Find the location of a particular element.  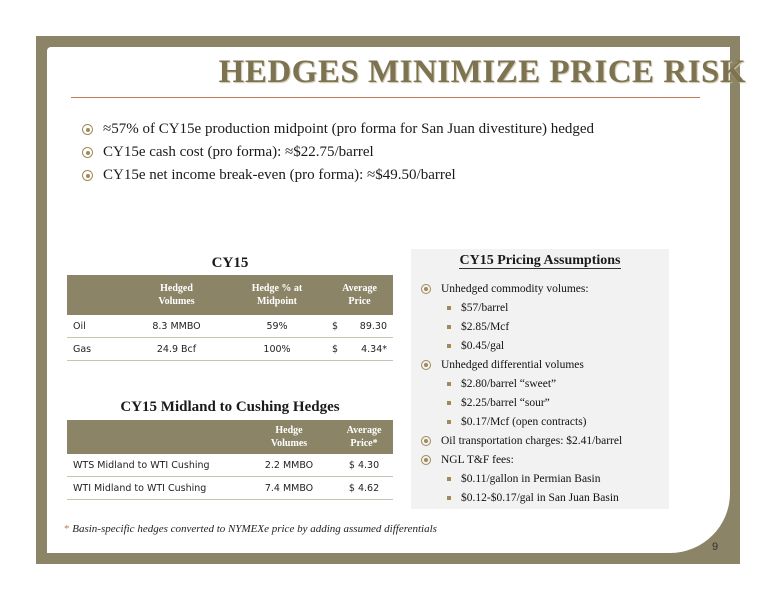

row-price: $ 4.30 is located at coordinates (364, 465).